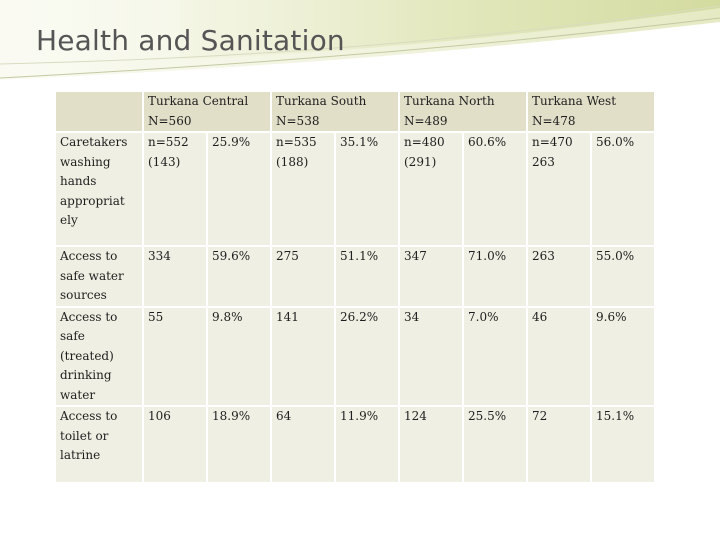  I want to click on percent-cell: 25.9%, so click(239, 189).